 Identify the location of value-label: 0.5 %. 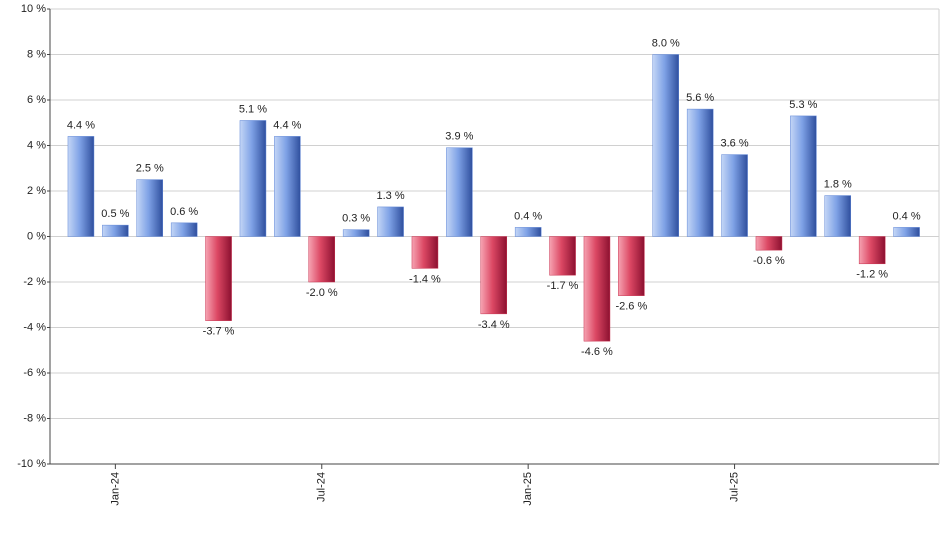
(115, 214).